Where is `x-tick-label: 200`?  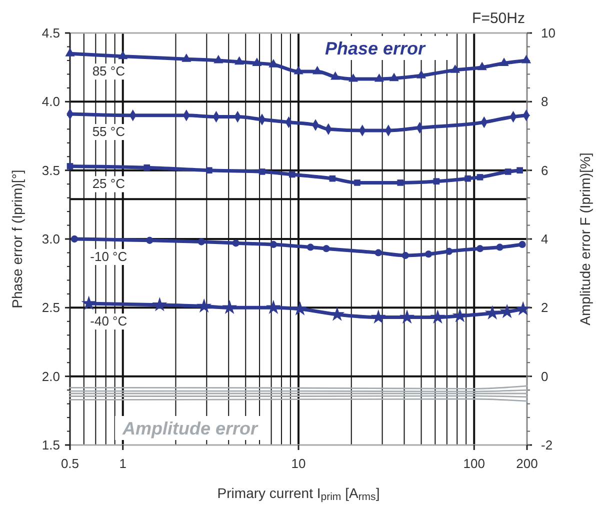
x-tick-label: 200 is located at coordinates (527, 463).